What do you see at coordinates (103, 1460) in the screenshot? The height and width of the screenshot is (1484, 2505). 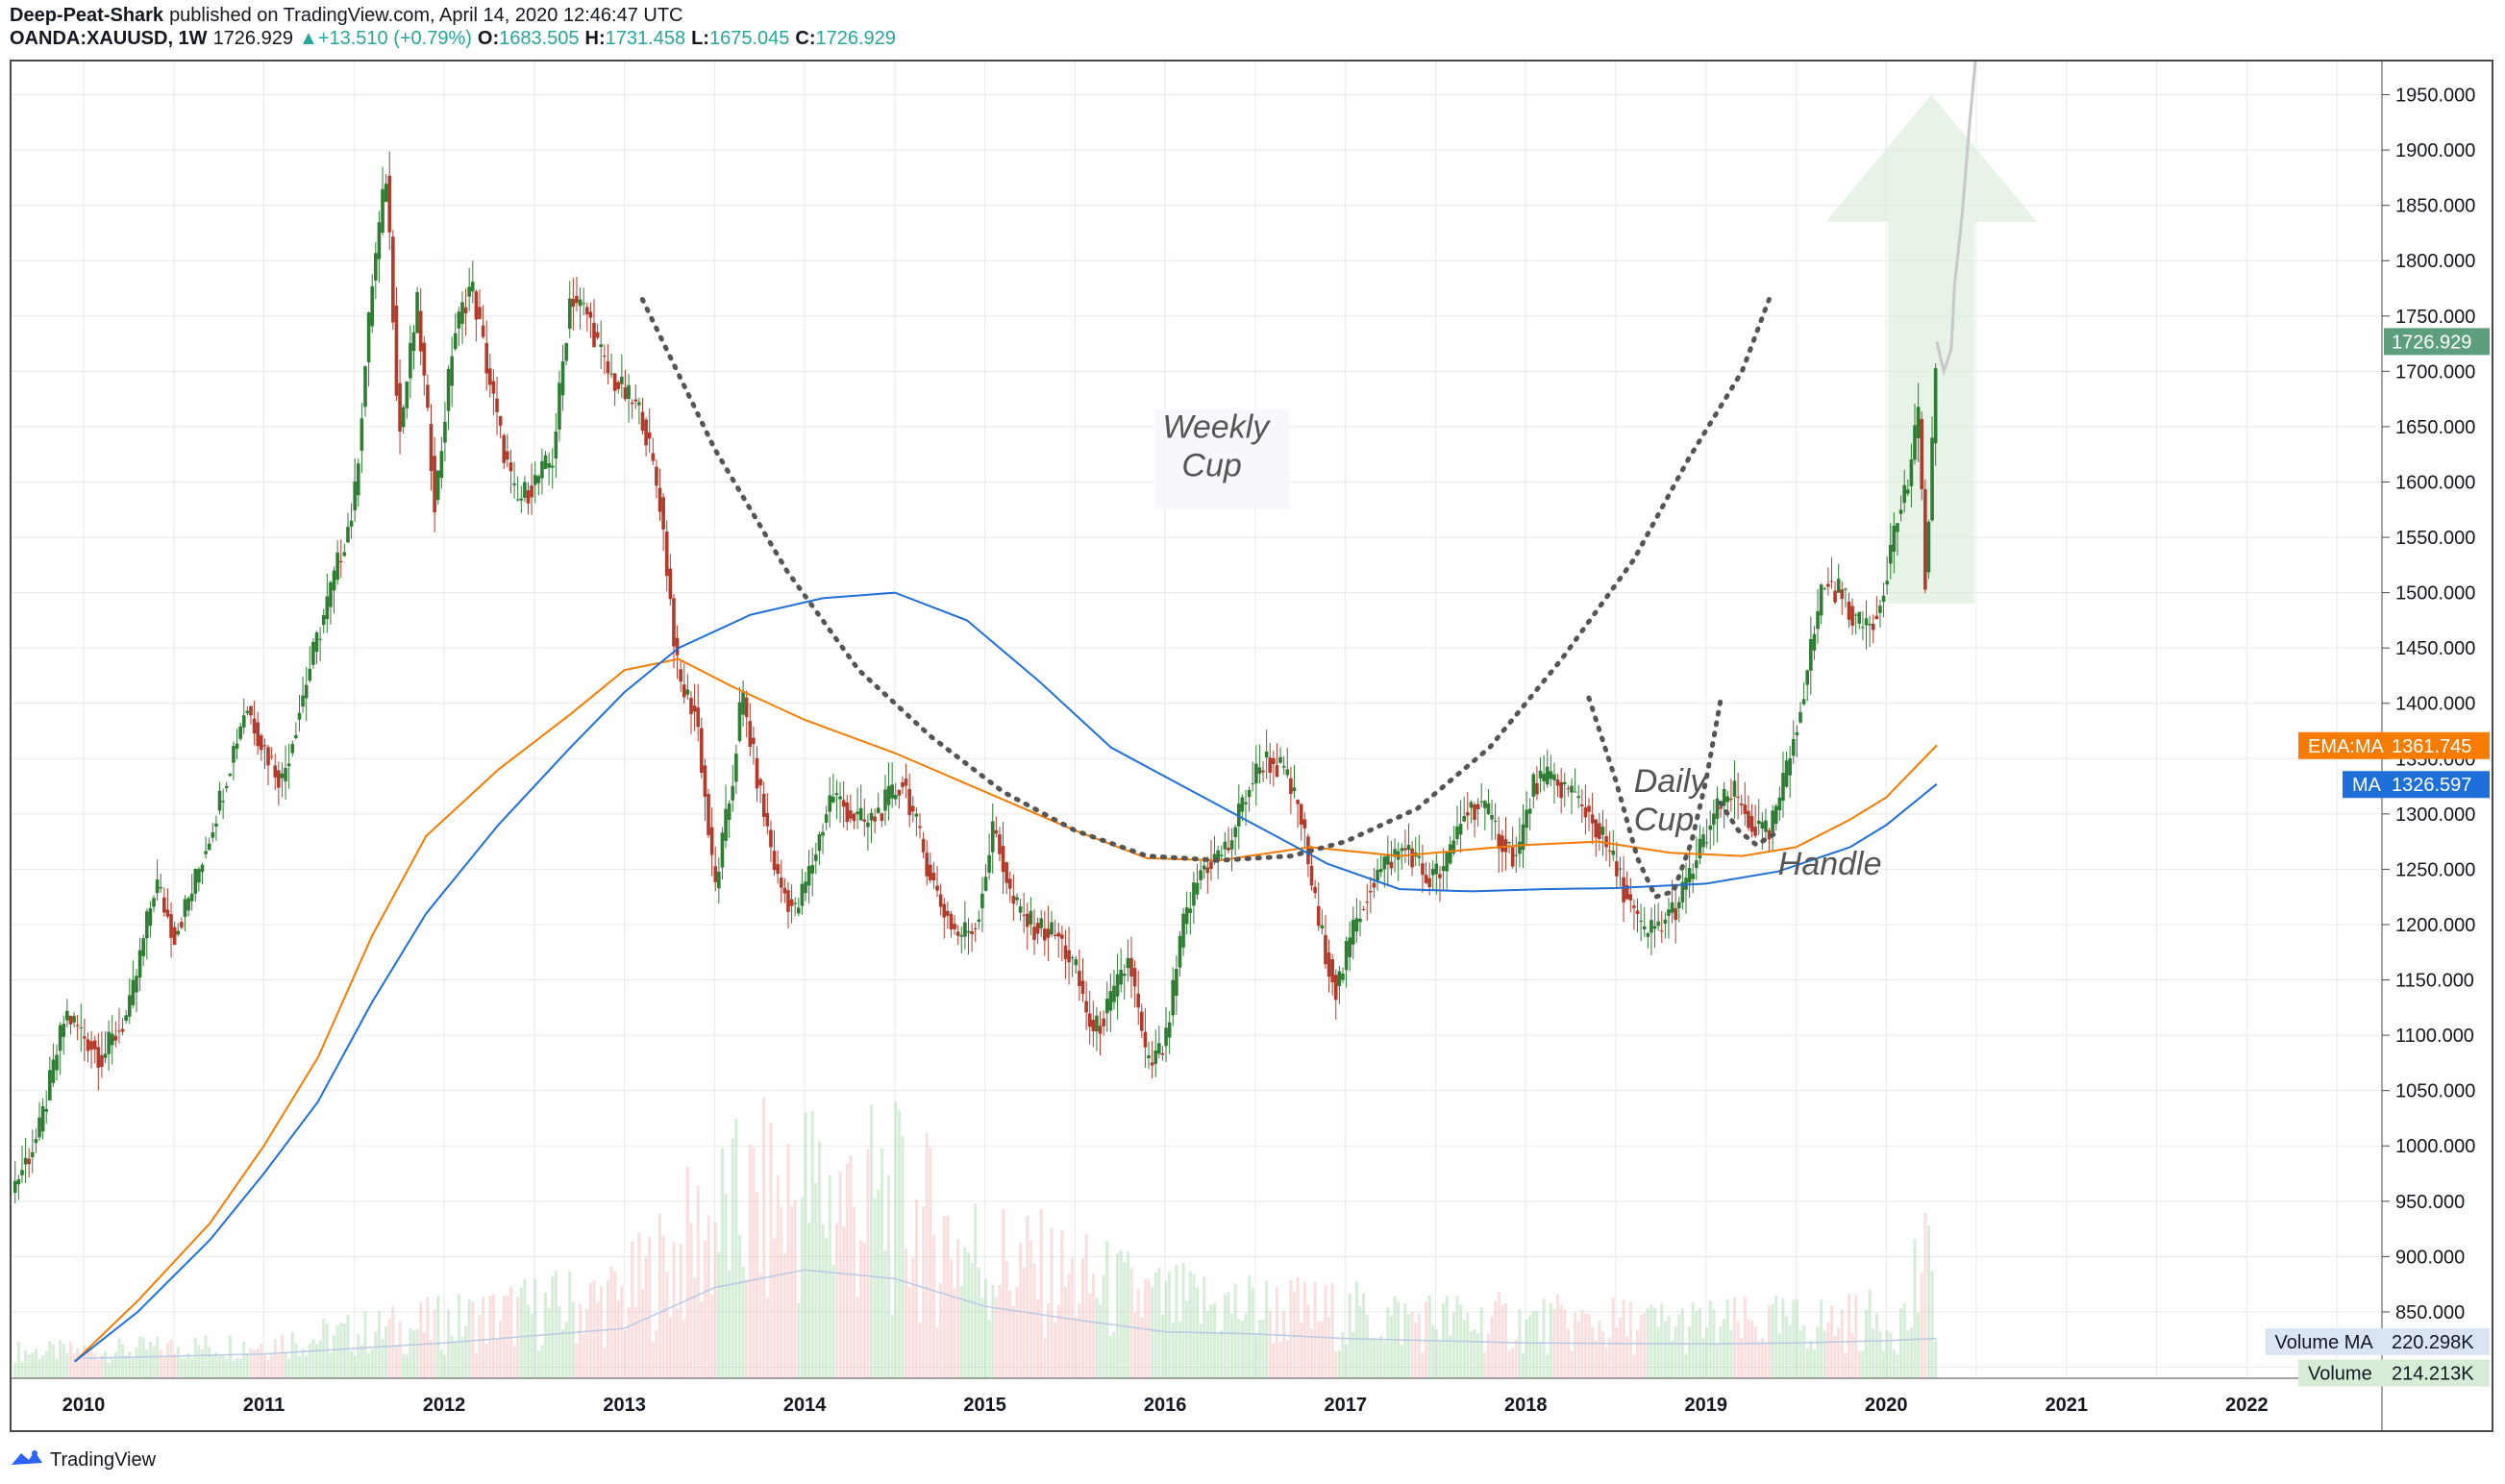 I see `tradingview-brand: TradingView` at bounding box center [103, 1460].